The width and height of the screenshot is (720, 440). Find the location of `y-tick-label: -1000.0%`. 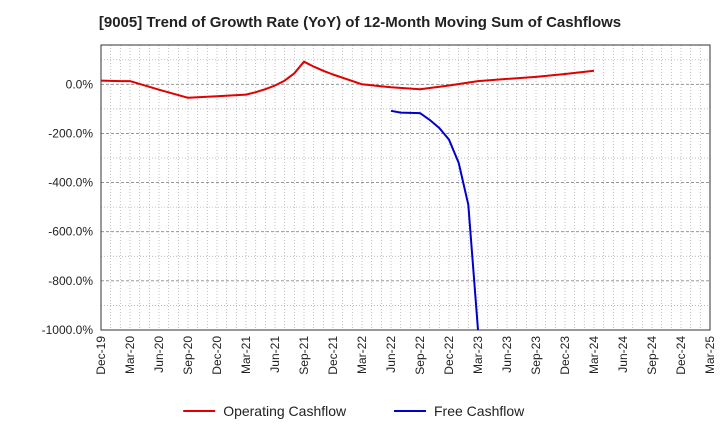

y-tick-label: -1000.0% is located at coordinates (68, 330).